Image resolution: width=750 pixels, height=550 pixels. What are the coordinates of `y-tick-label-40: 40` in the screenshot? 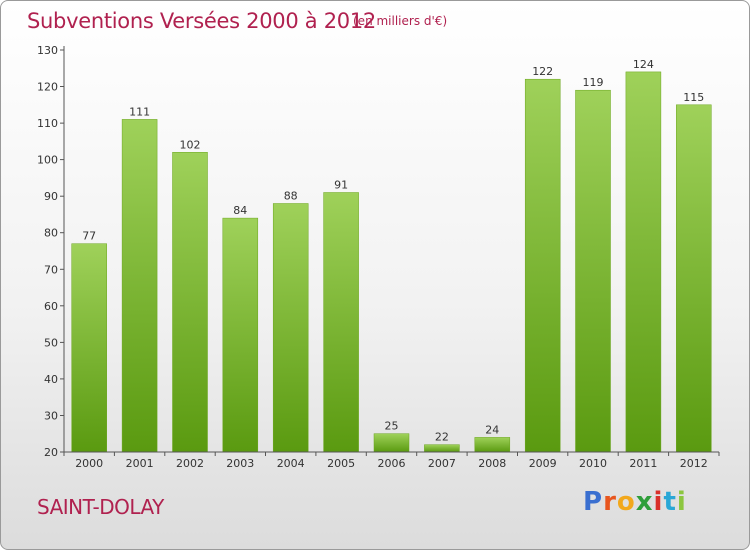 It's located at (51, 379).